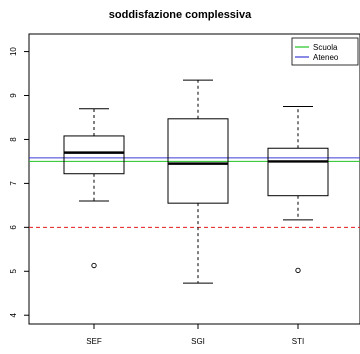 The height and width of the screenshot is (354, 360). Describe the element at coordinates (13, 95) in the screenshot. I see `y-tick-label-9: 9` at that location.